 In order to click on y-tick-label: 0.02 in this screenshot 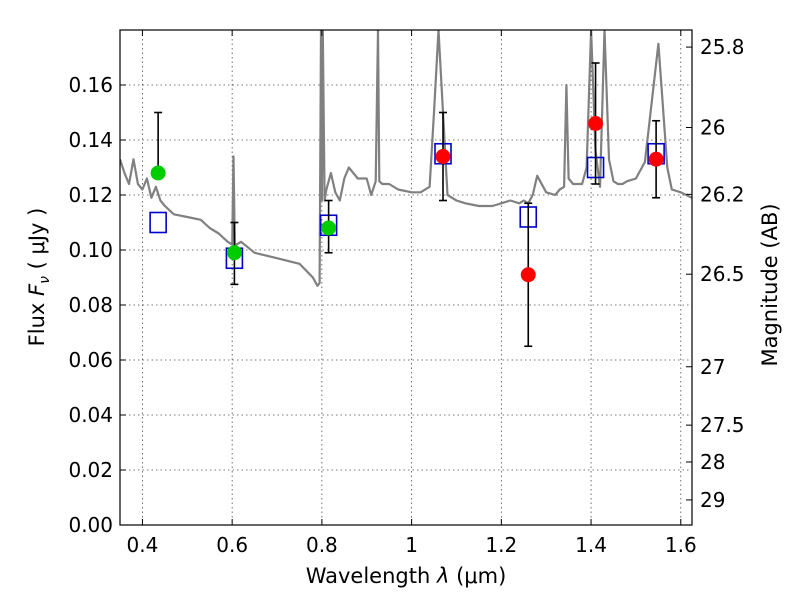, I will do `click(90, 470)`.